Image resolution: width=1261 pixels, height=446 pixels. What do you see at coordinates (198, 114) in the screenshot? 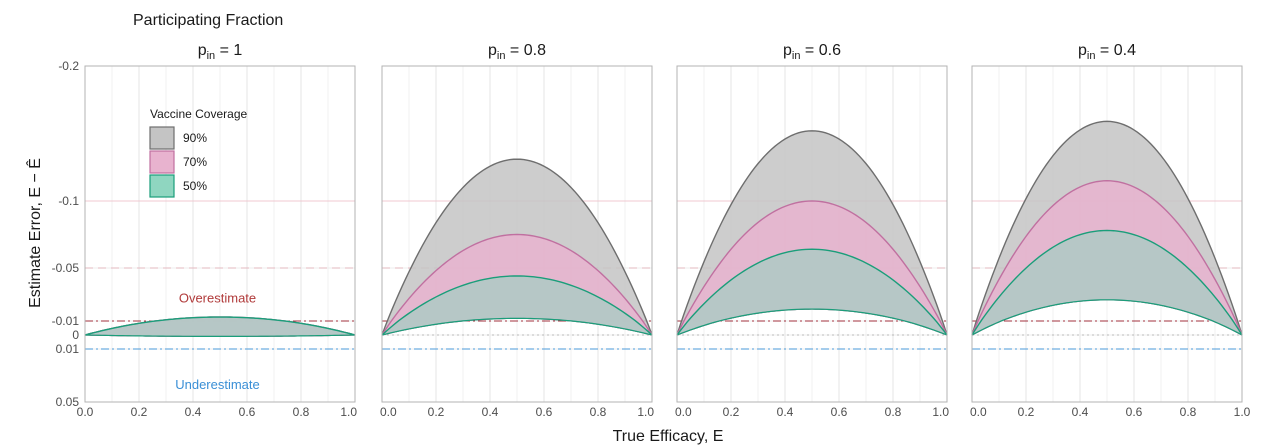
I see `legend-title: Vaccine Coverage` at bounding box center [198, 114].